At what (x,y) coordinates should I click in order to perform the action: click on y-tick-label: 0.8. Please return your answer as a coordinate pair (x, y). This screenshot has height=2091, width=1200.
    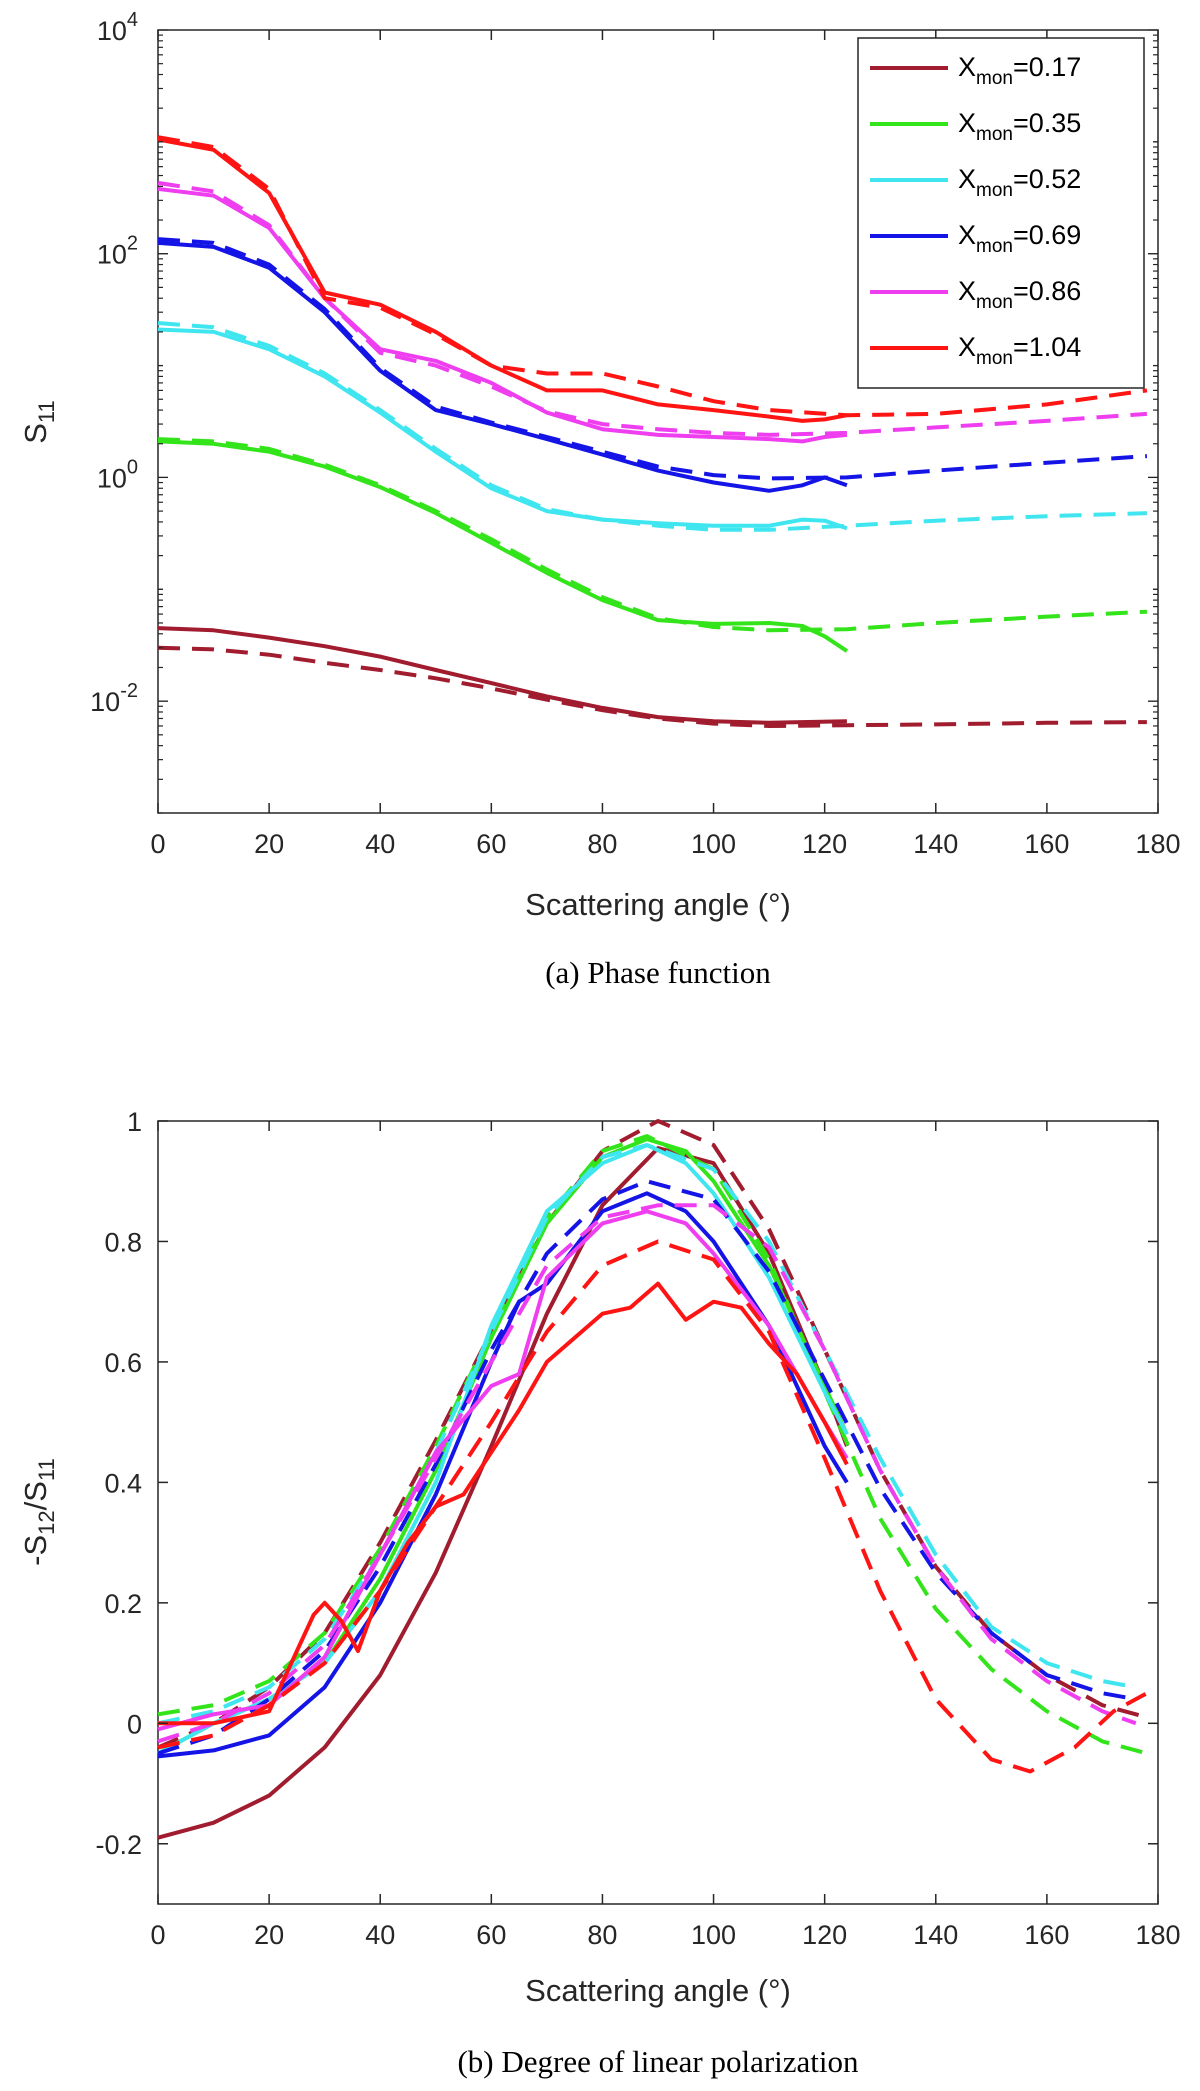
    Looking at the image, I should click on (123, 1242).